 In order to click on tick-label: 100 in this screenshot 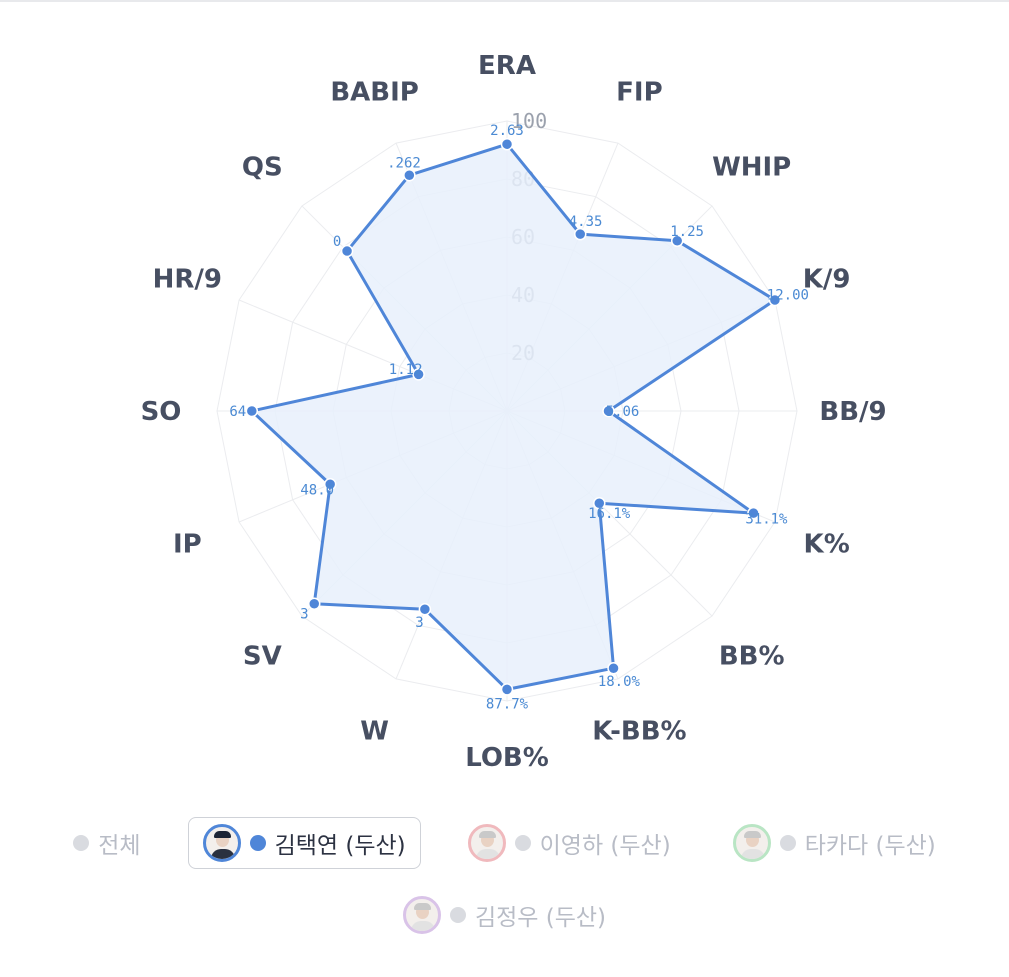, I will do `click(529, 121)`.